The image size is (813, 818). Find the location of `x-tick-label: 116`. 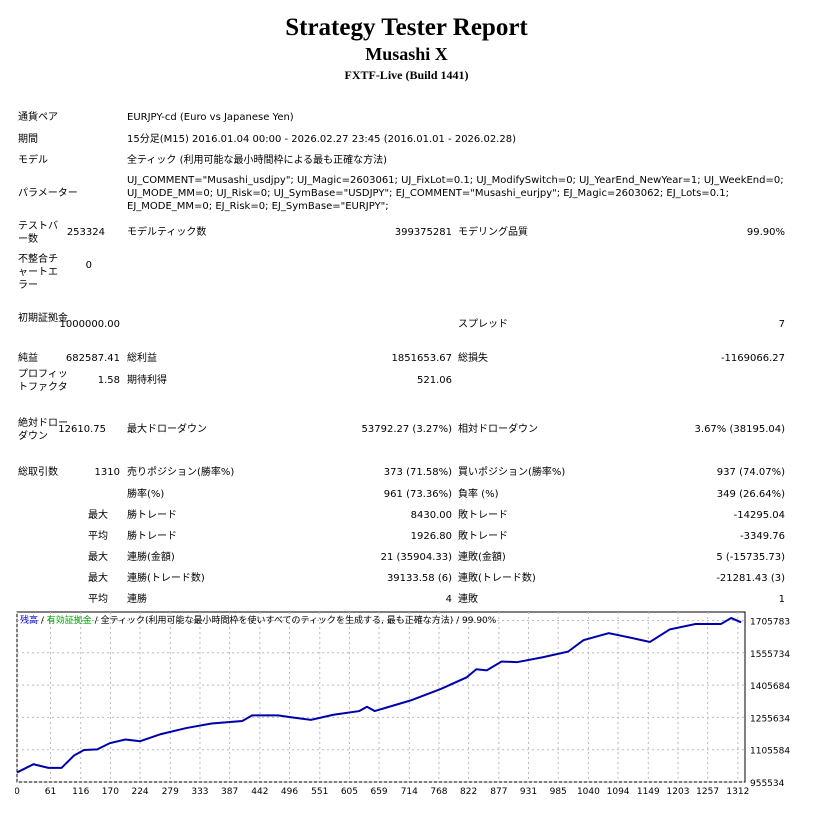

x-tick-label: 116 is located at coordinates (80, 792).